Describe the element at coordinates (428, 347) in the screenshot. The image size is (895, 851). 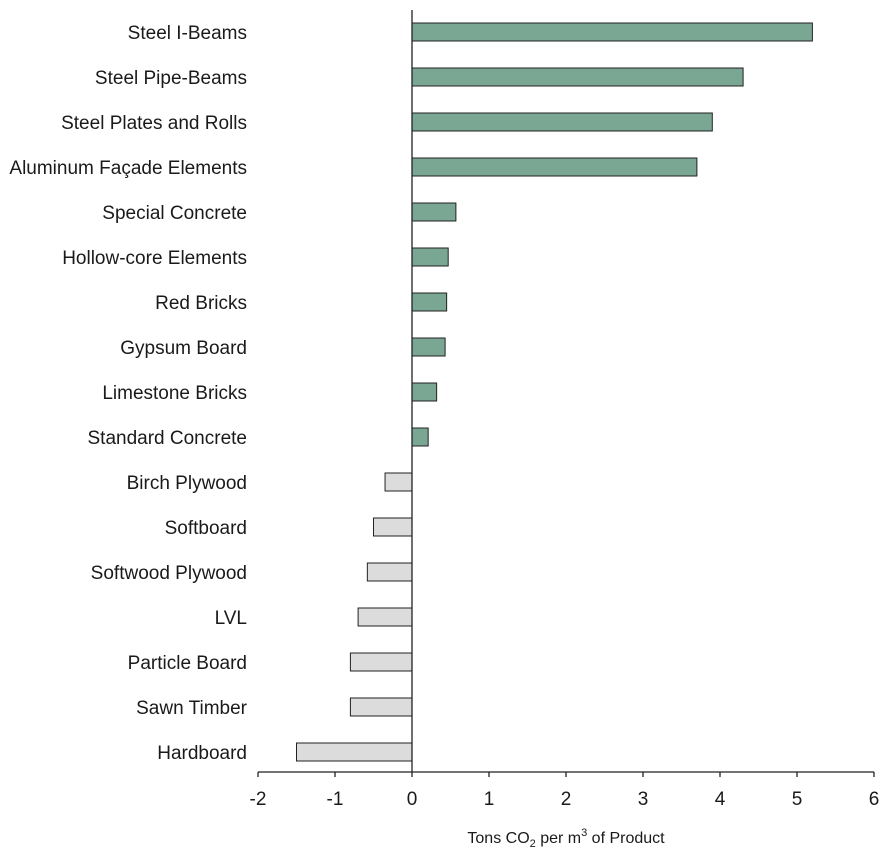
I see `bar-gypsum-board` at that location.